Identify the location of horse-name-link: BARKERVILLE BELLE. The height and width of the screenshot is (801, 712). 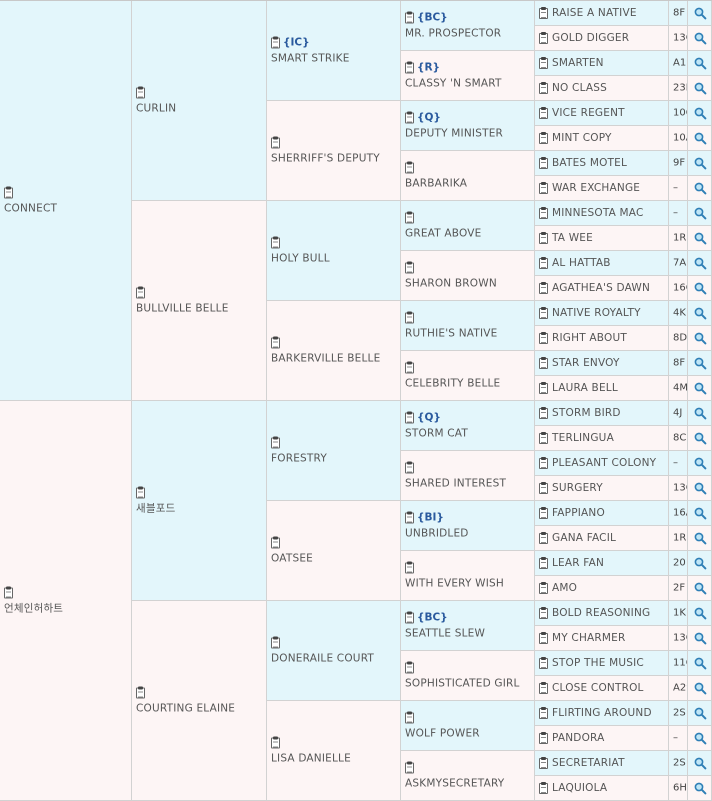
(326, 358).